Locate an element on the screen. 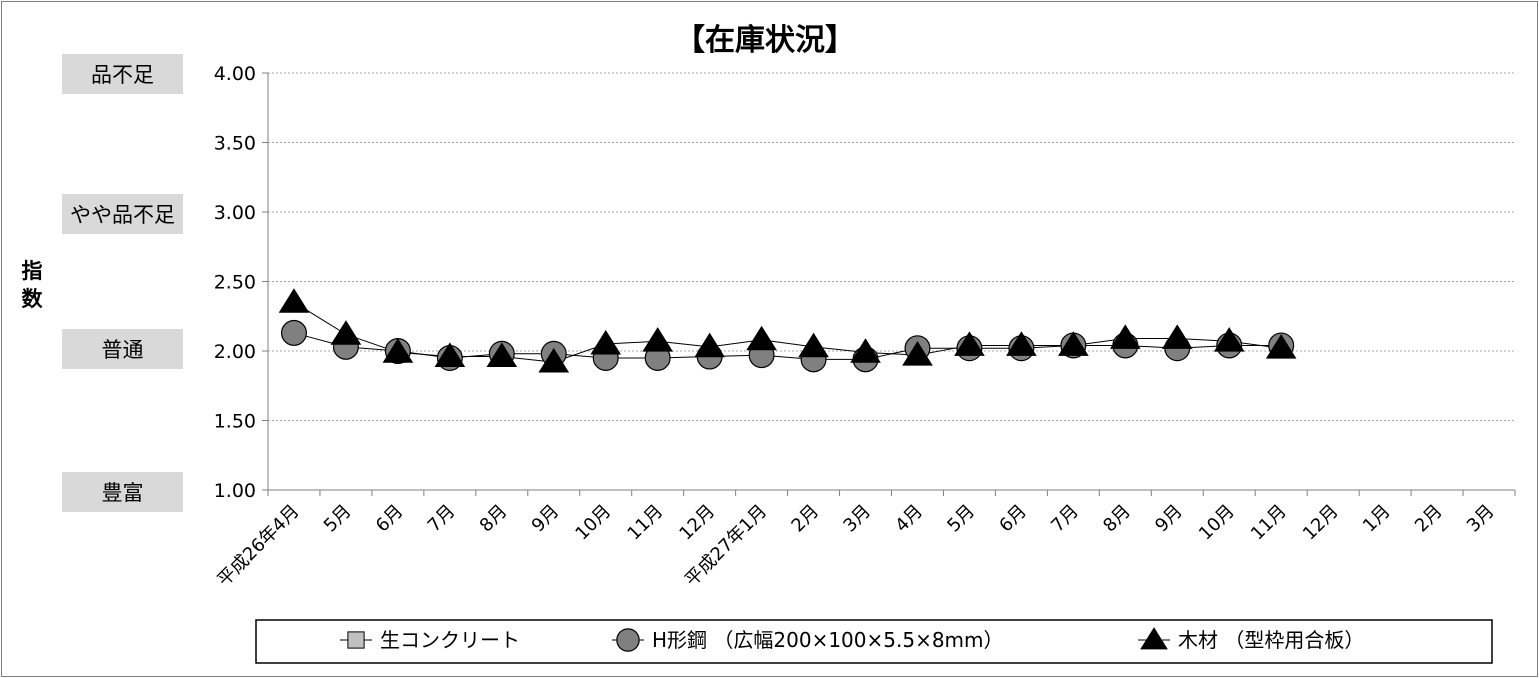 Image resolution: width=1539 pixels, height=678 pixels. x-tick-label: 1月 is located at coordinates (1377, 519).